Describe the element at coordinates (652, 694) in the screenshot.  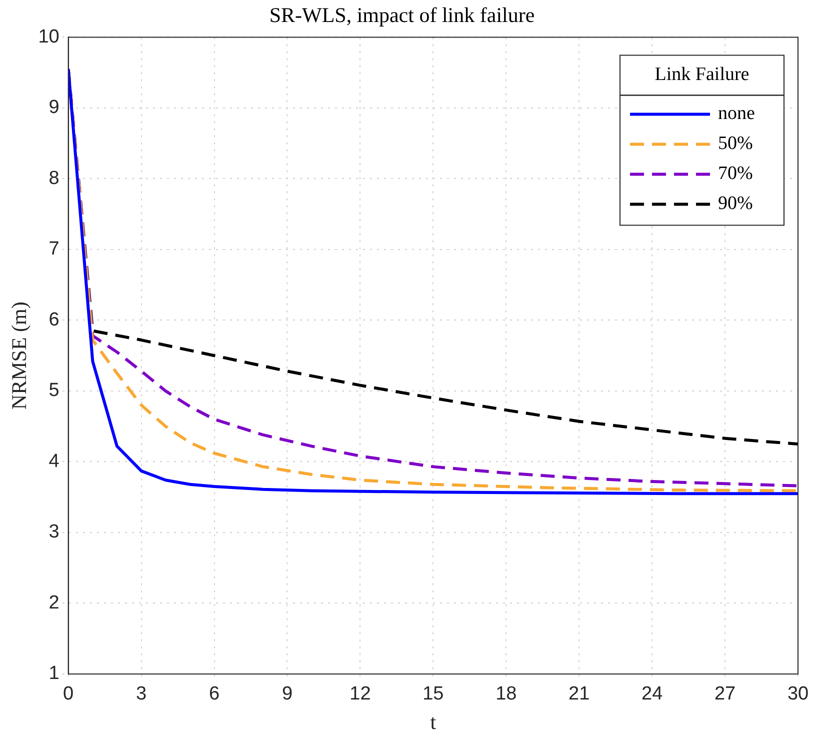
I see `x-tick-label: 24` at that location.